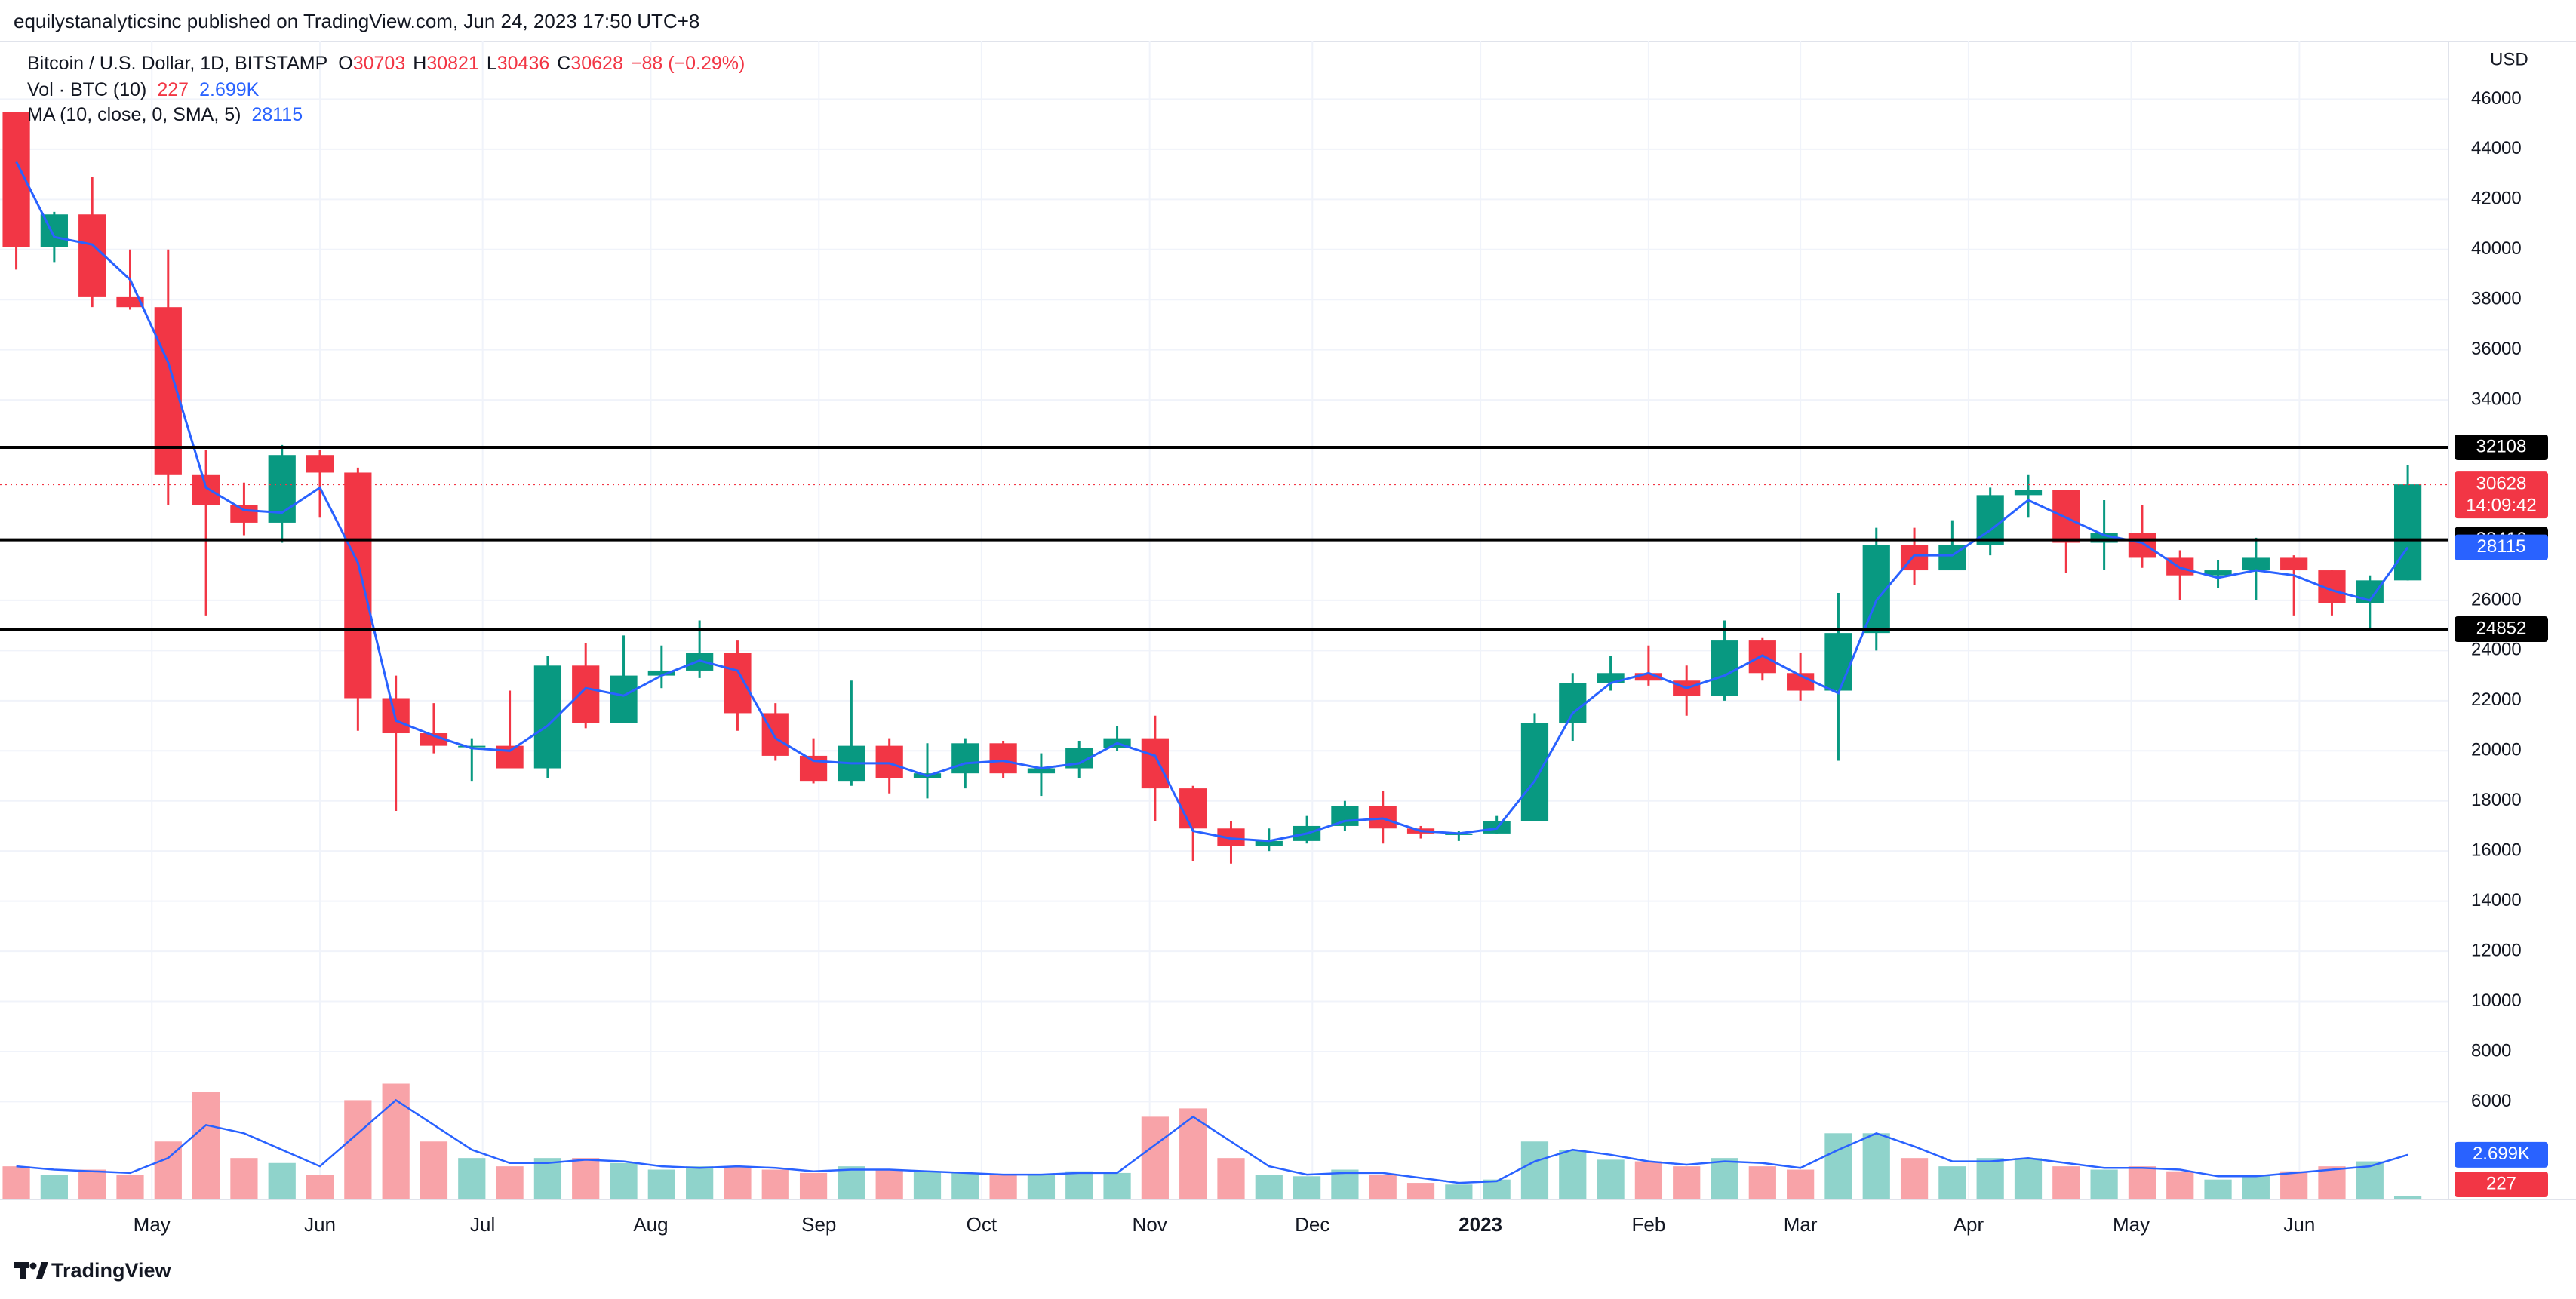 The image size is (2576, 1299). Describe the element at coordinates (2496, 148) in the screenshot. I see `y-tick-label: 44000` at that location.